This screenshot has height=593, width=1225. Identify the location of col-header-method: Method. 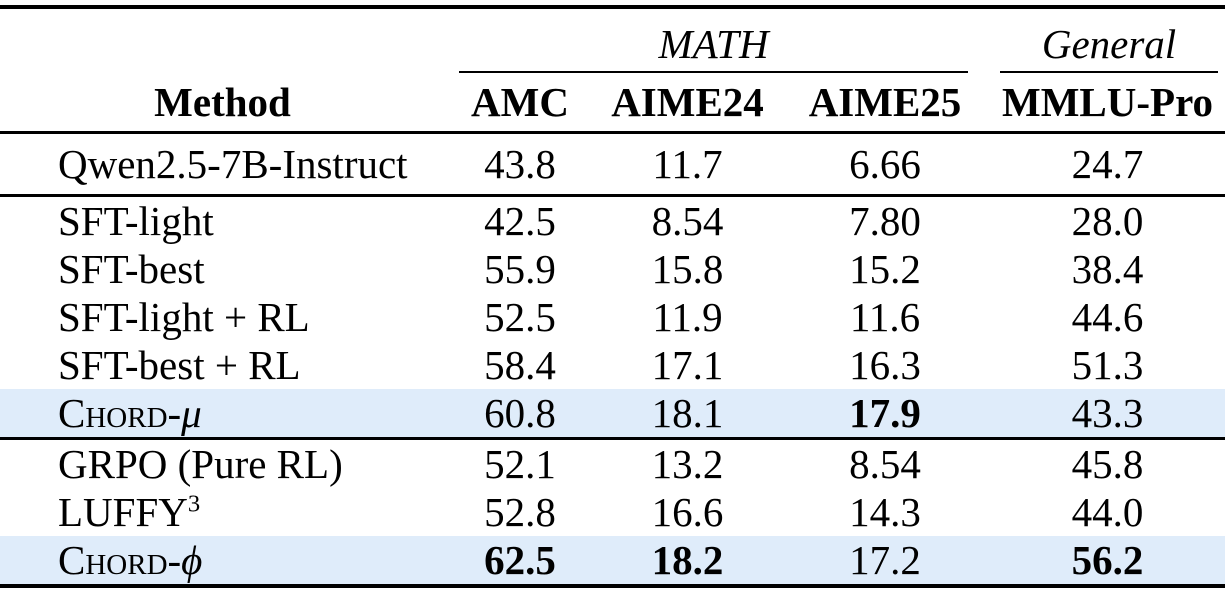
(222, 103).